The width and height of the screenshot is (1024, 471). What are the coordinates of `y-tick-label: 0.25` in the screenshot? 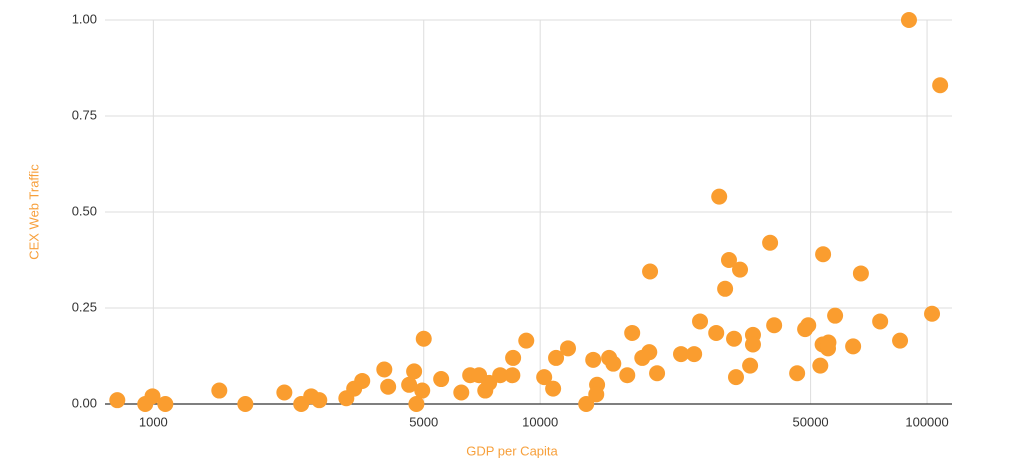 It's located at (84, 306).